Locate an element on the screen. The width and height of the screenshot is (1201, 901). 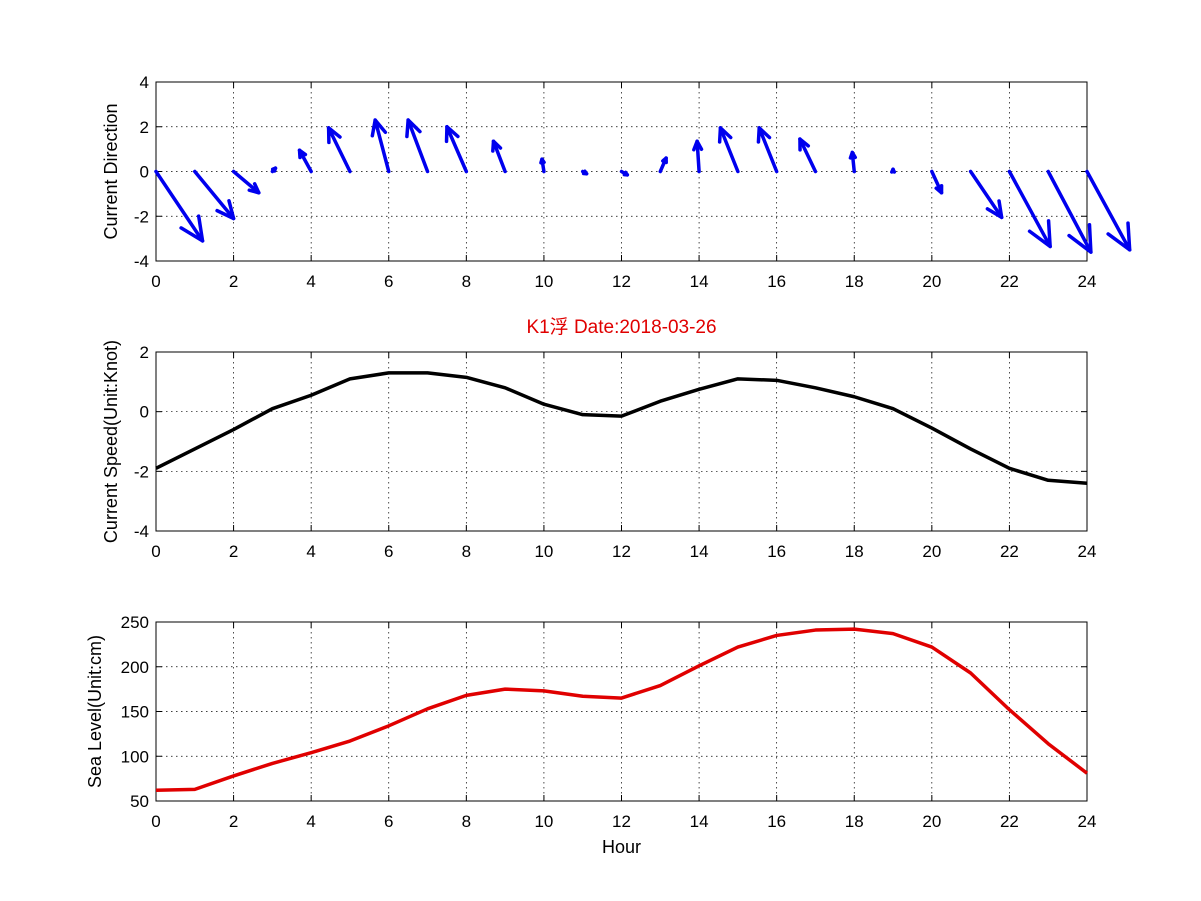
x-axis-label: Hour is located at coordinates (621, 847).